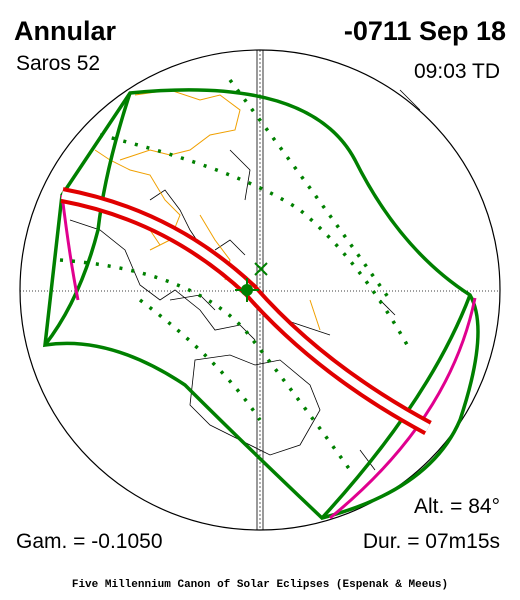  Describe the element at coordinates (457, 71) in the screenshot. I see `time: 09:03 TD` at that location.